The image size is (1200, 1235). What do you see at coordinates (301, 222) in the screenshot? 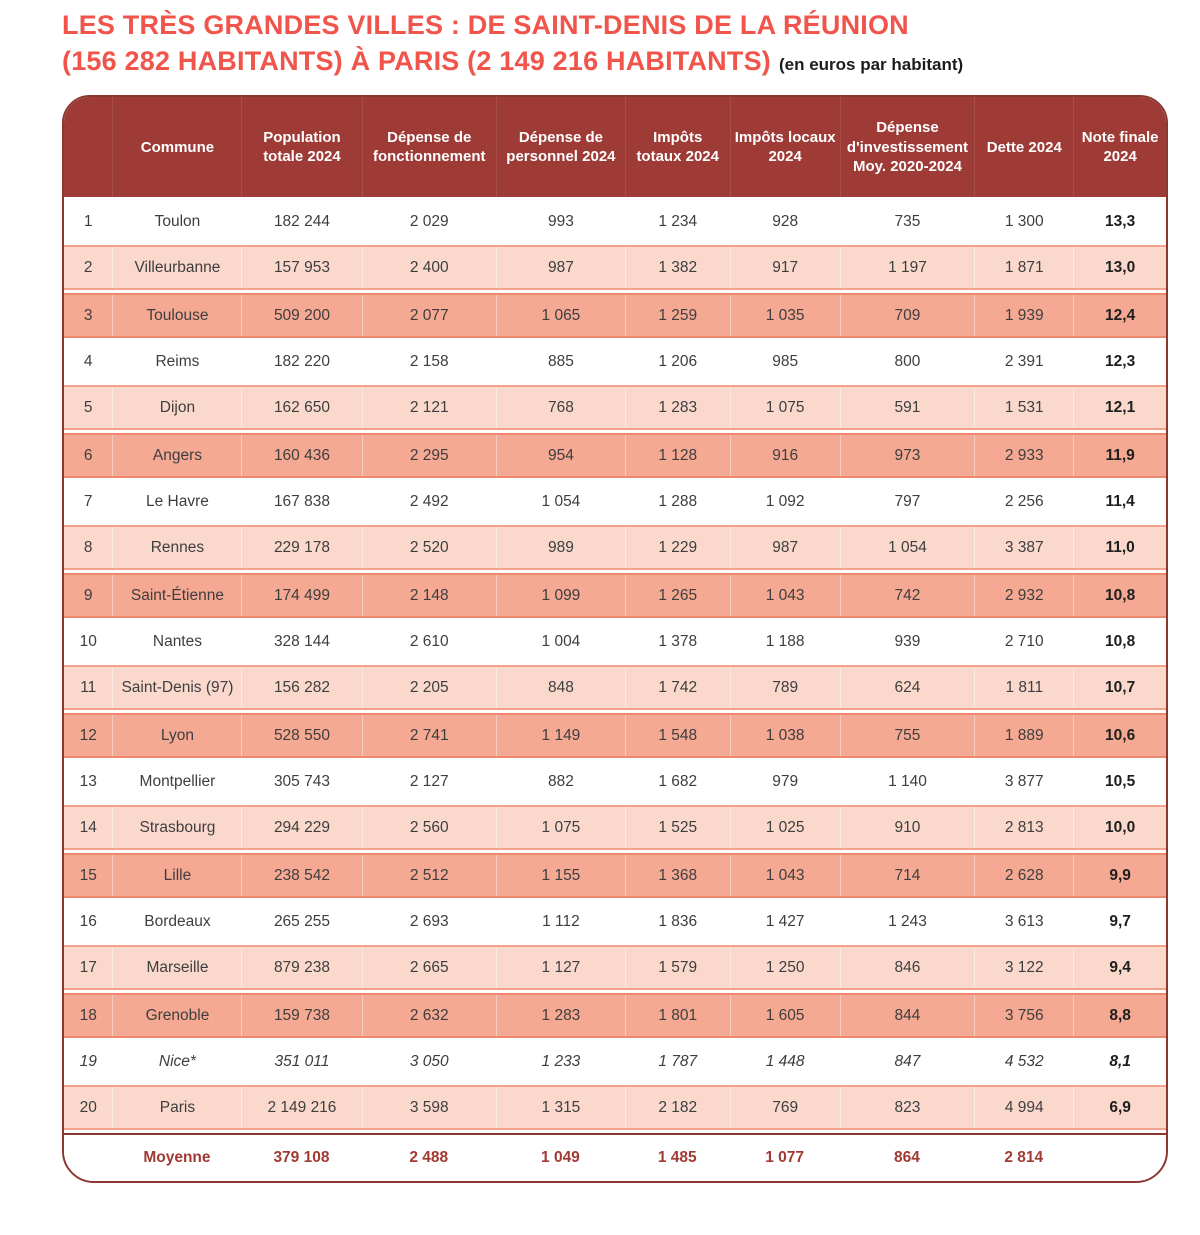
I see `value-cell: 182 244` at bounding box center [301, 222].